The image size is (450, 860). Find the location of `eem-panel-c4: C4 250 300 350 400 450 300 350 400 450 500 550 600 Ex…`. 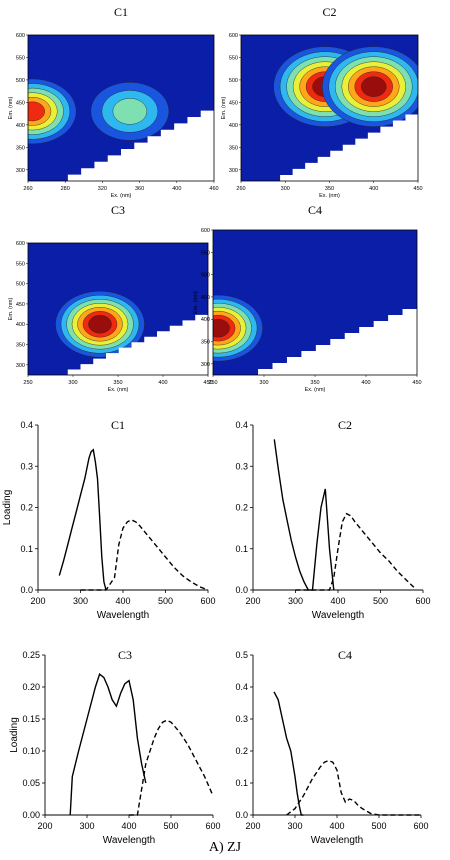

eem-panel-c4: C4 250 300 350 400 450 300 350 400 450 500 550 600 Ex… is located at coordinates (307, 298).